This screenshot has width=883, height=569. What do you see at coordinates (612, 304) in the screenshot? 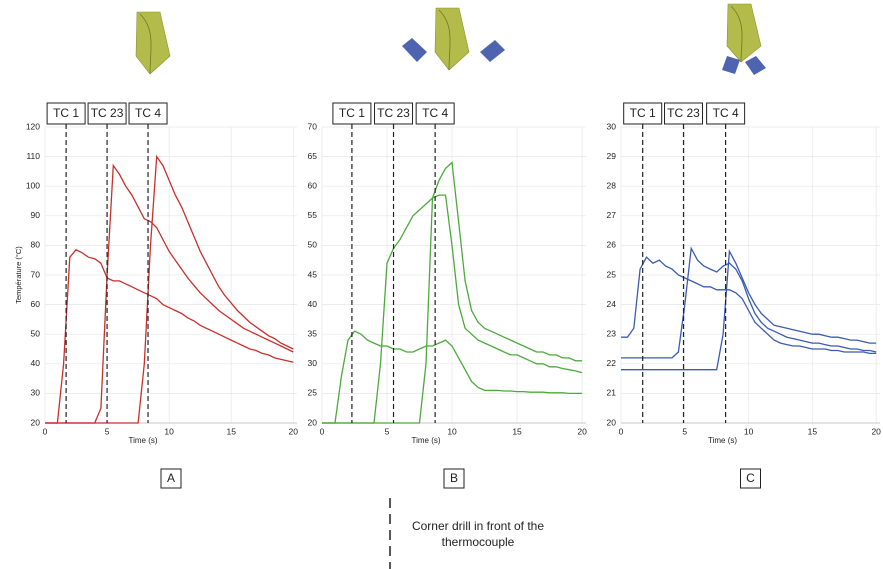
I see `y-tick-label: 24` at bounding box center [612, 304].